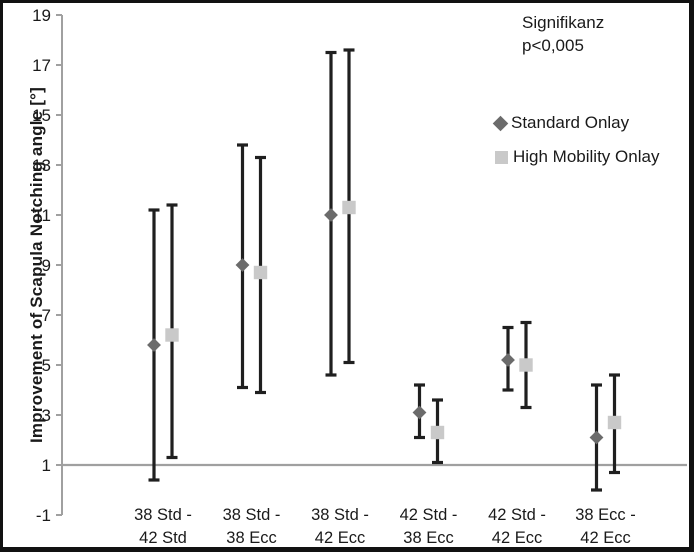  Describe the element at coordinates (46, 365) in the screenshot. I see `y-tick-label: 5` at that location.